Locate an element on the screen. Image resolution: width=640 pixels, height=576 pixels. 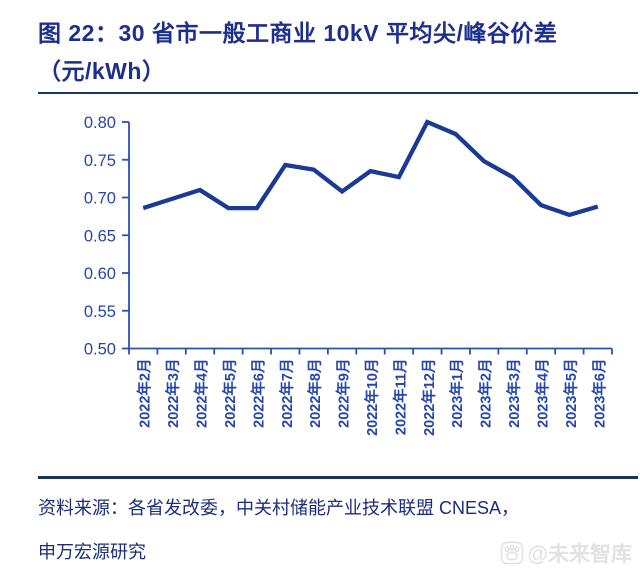
watermark: @未来智库 is located at coordinates (566, 553).